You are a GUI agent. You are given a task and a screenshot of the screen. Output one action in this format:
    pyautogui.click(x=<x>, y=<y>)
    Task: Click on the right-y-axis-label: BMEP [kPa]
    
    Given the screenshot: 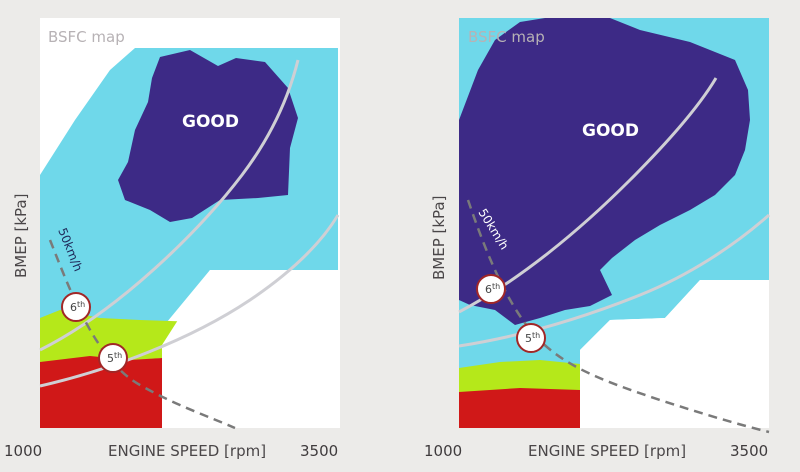 What is the action you would take?
    pyautogui.click(x=439, y=238)
    